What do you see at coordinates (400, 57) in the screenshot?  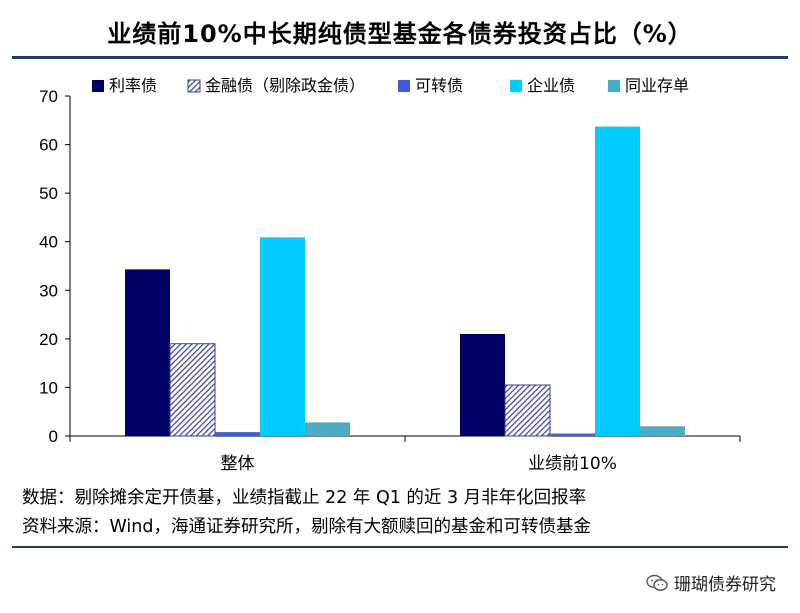 I see `title-rule` at bounding box center [400, 57].